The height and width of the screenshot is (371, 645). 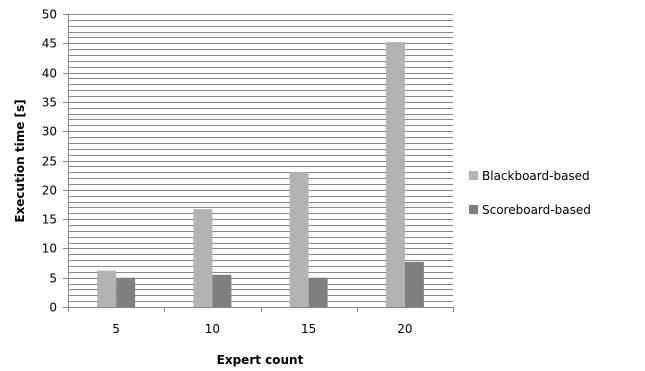 I want to click on y-tick-label: 0, so click(x=53, y=308).